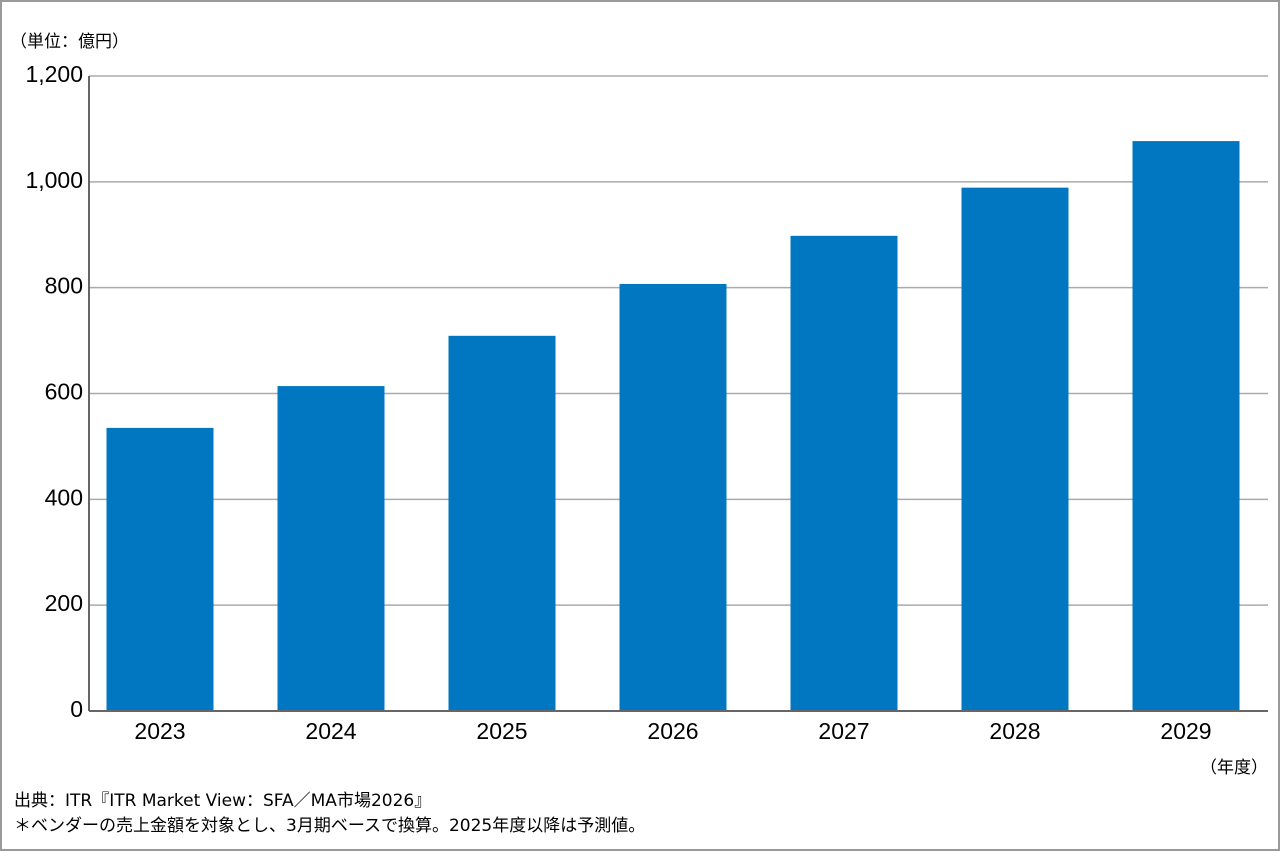  Describe the element at coordinates (1014, 731) in the screenshot. I see `x-tick-label: 2028` at that location.